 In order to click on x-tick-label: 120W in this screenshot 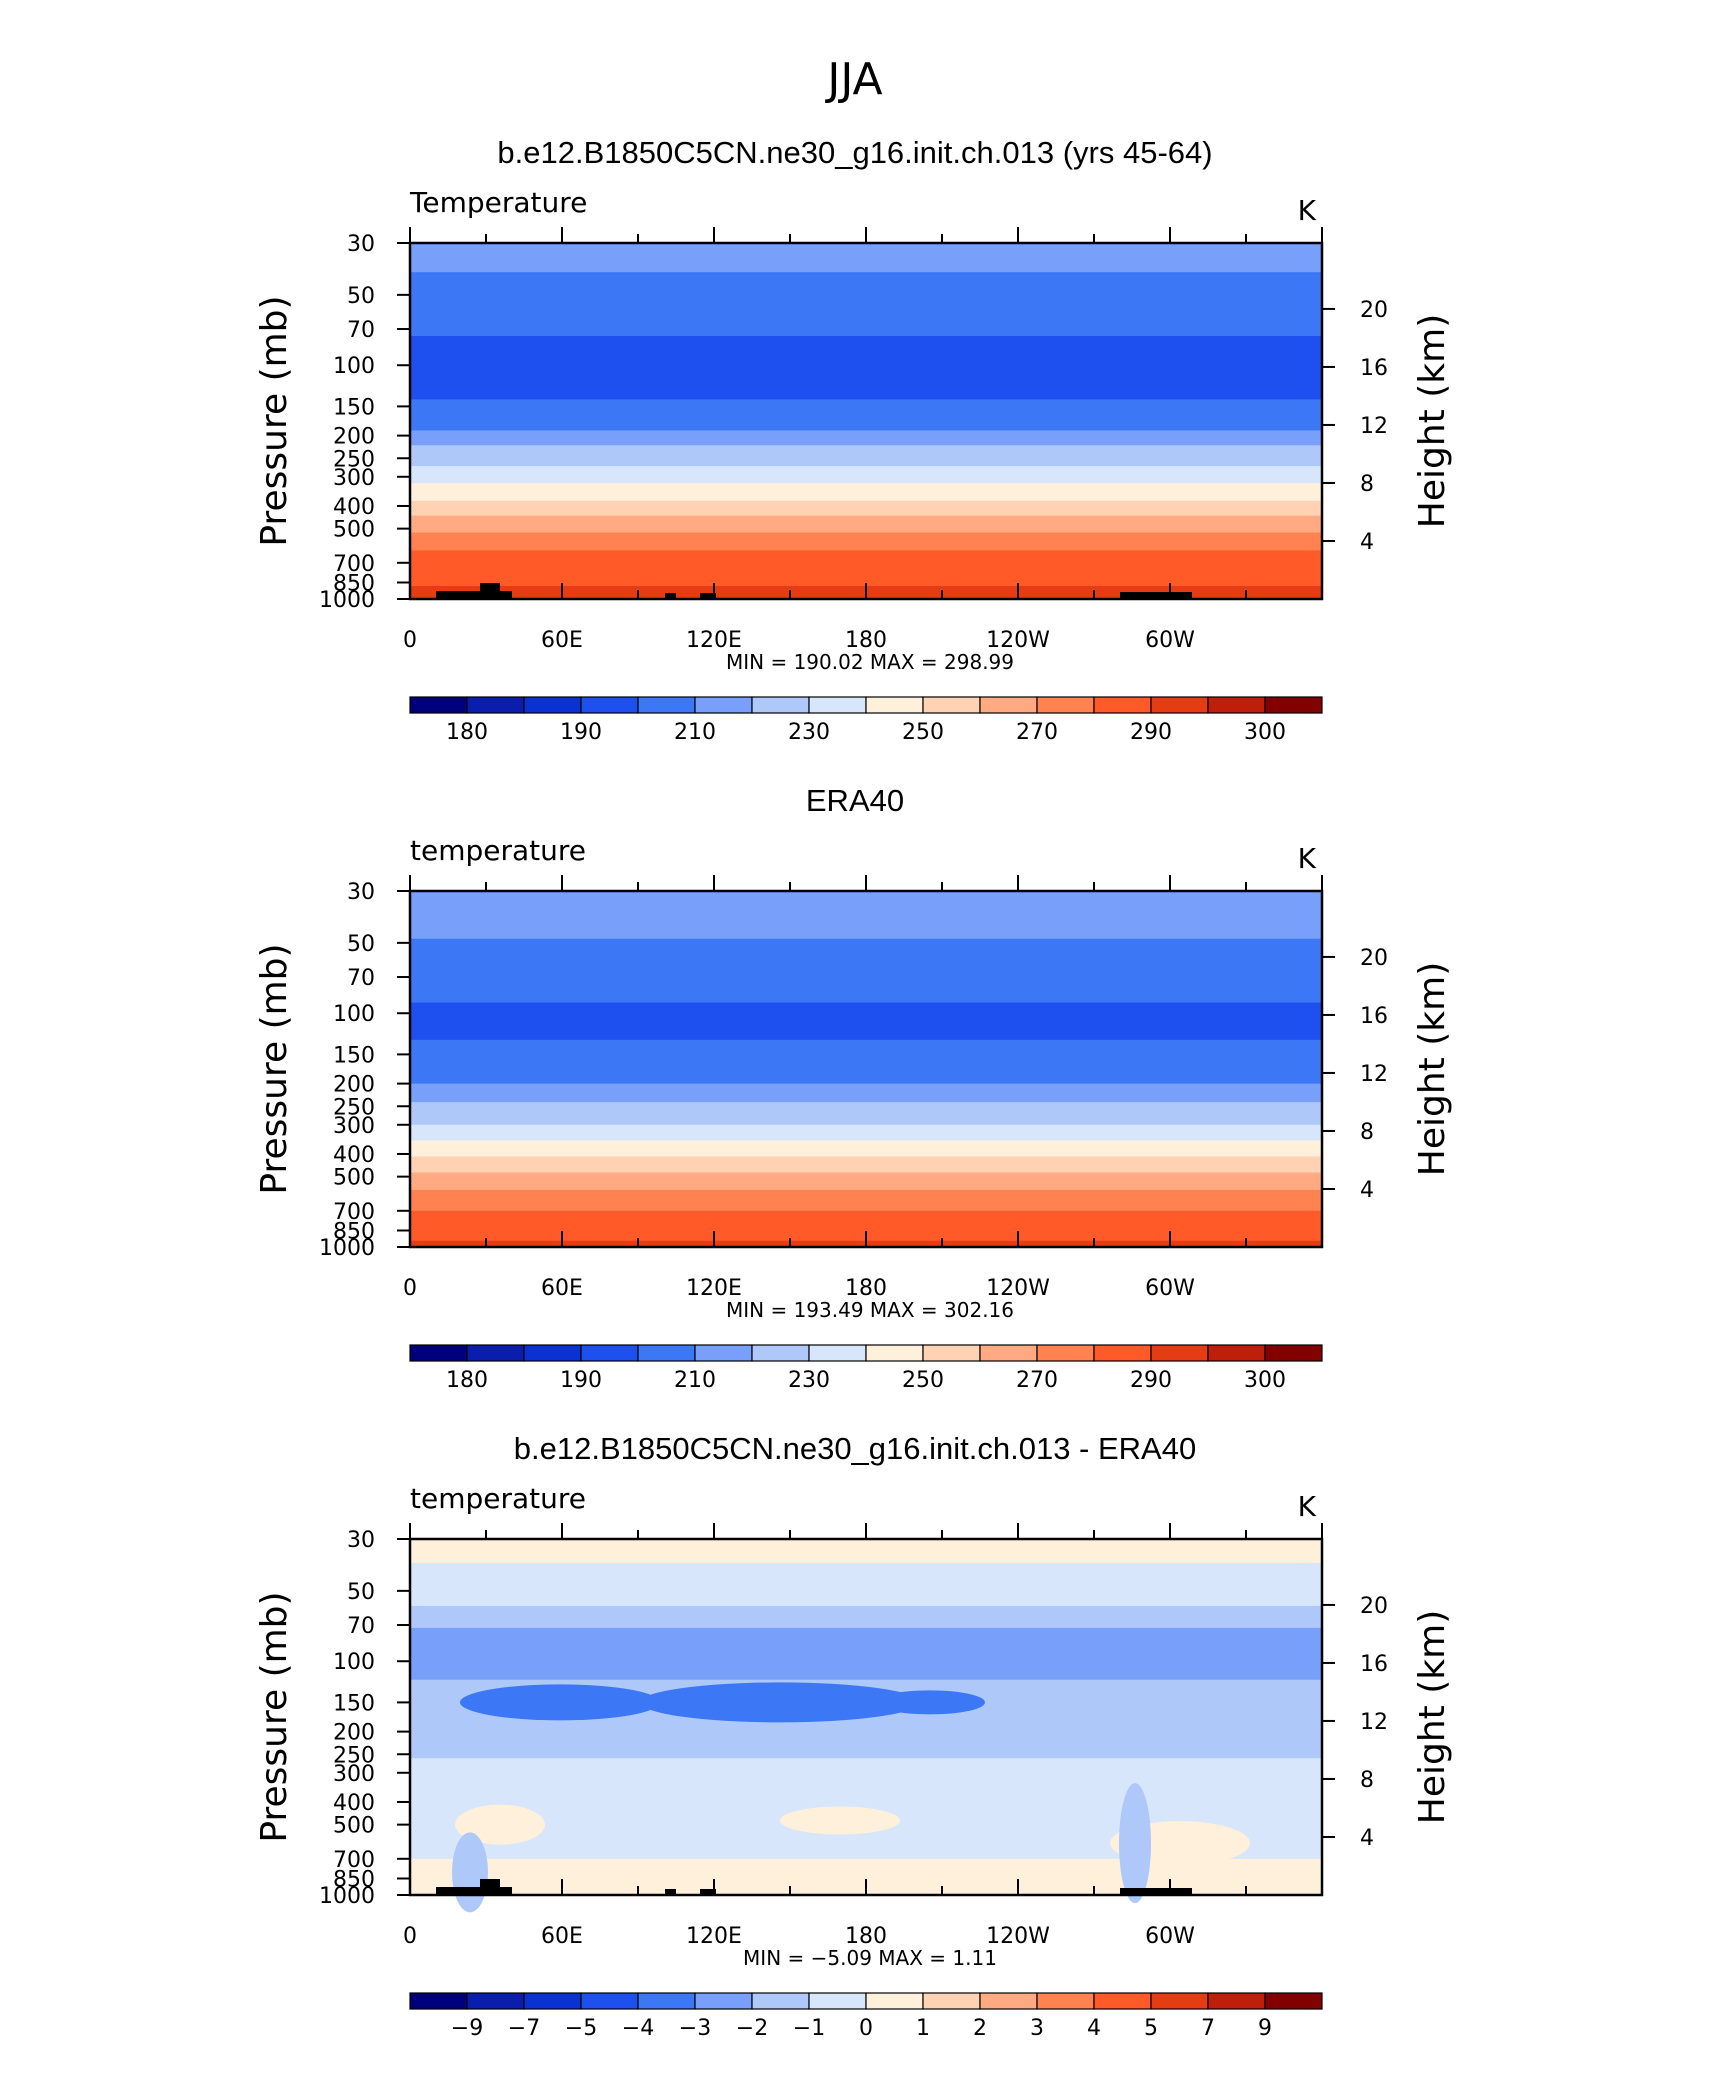, I will do `click(1018, 1288)`.